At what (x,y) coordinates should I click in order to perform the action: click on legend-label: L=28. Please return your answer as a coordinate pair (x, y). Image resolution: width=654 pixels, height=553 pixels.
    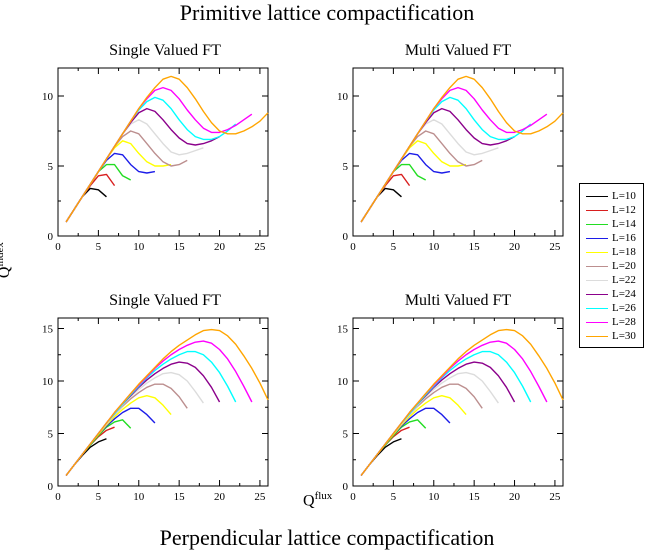
    Looking at the image, I should click on (624, 322).